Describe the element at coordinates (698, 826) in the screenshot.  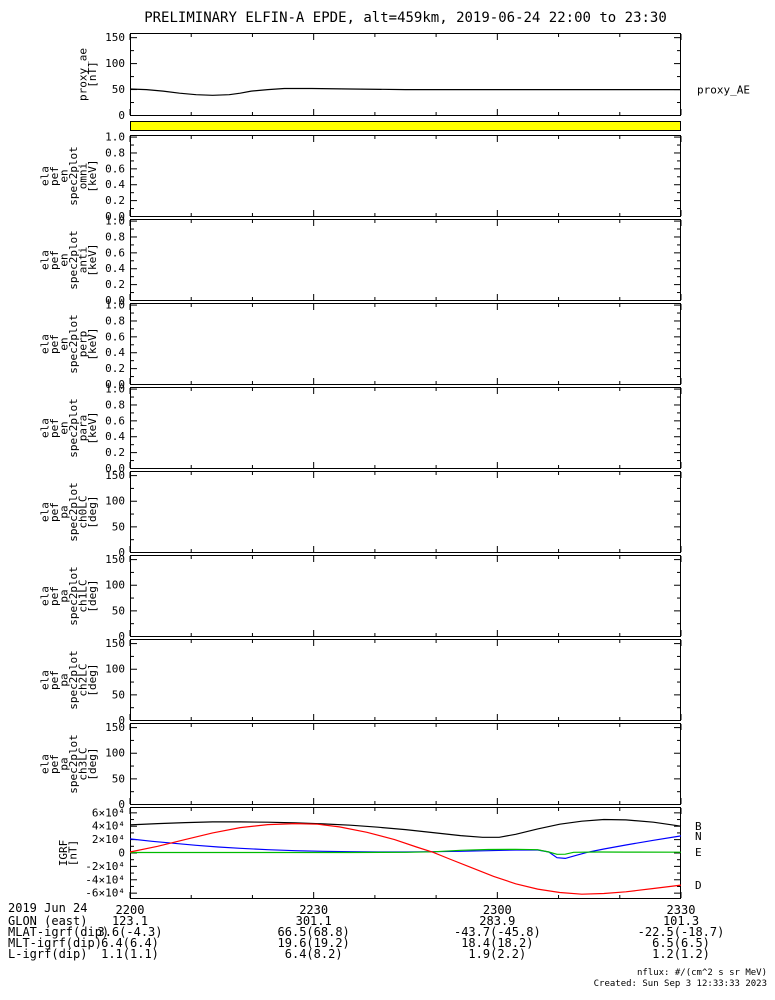
I see `series-letter-B: B` at that location.